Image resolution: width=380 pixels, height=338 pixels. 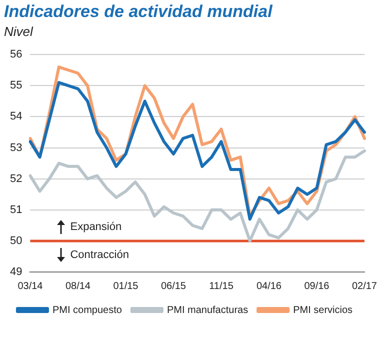 I want to click on y-tick-label: 55, so click(x=16, y=86).